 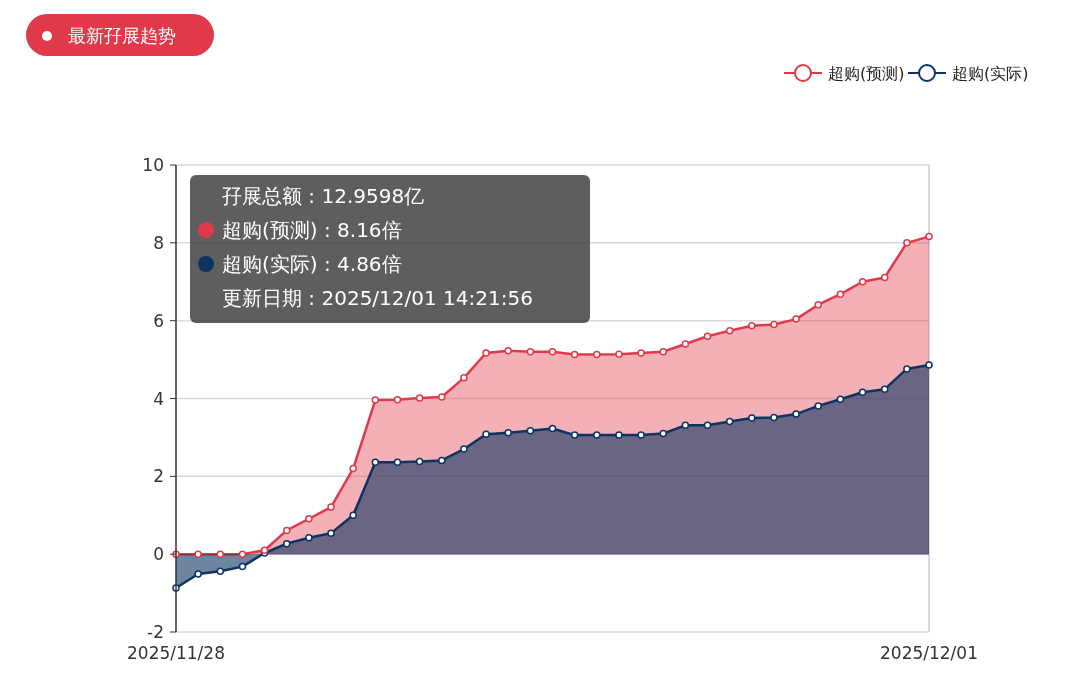 I want to click on chart-title: 最新孖展趋势, so click(x=122, y=35).